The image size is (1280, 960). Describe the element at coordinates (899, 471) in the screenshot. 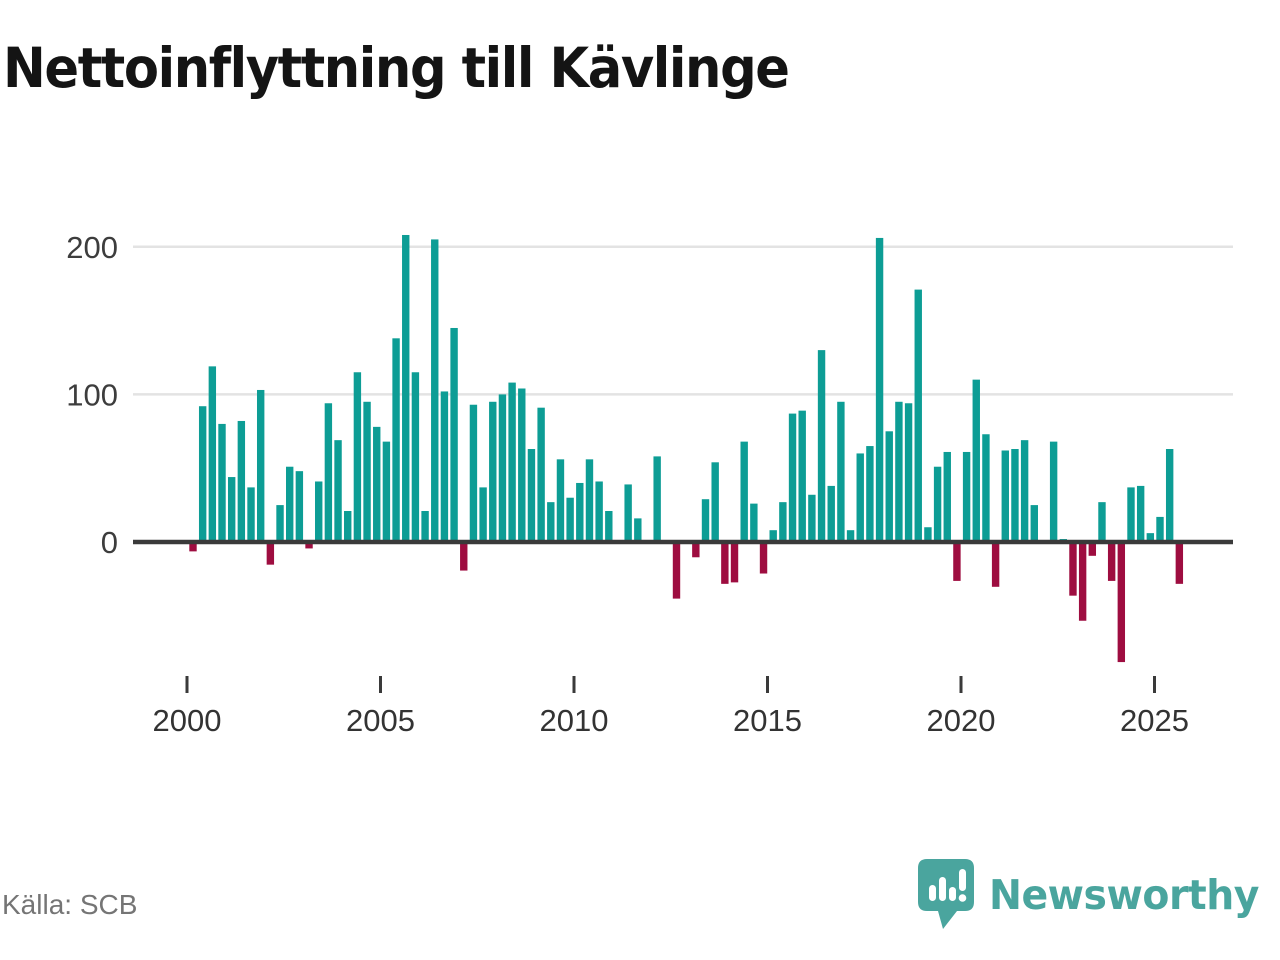

I see `bar-2018Q2` at that location.